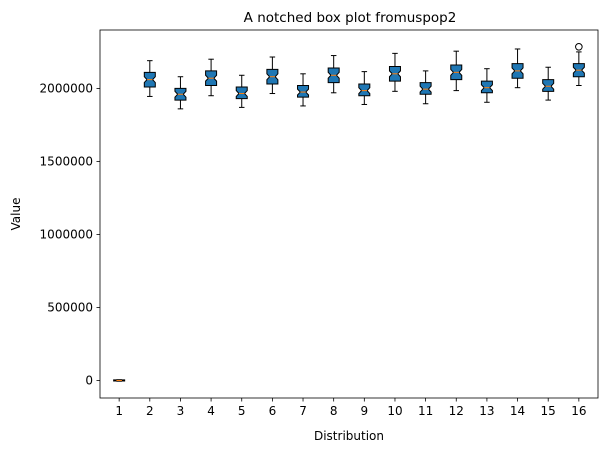 The width and height of the screenshot is (610, 453). I want to click on x-axis-label: Distribution, so click(349, 436).